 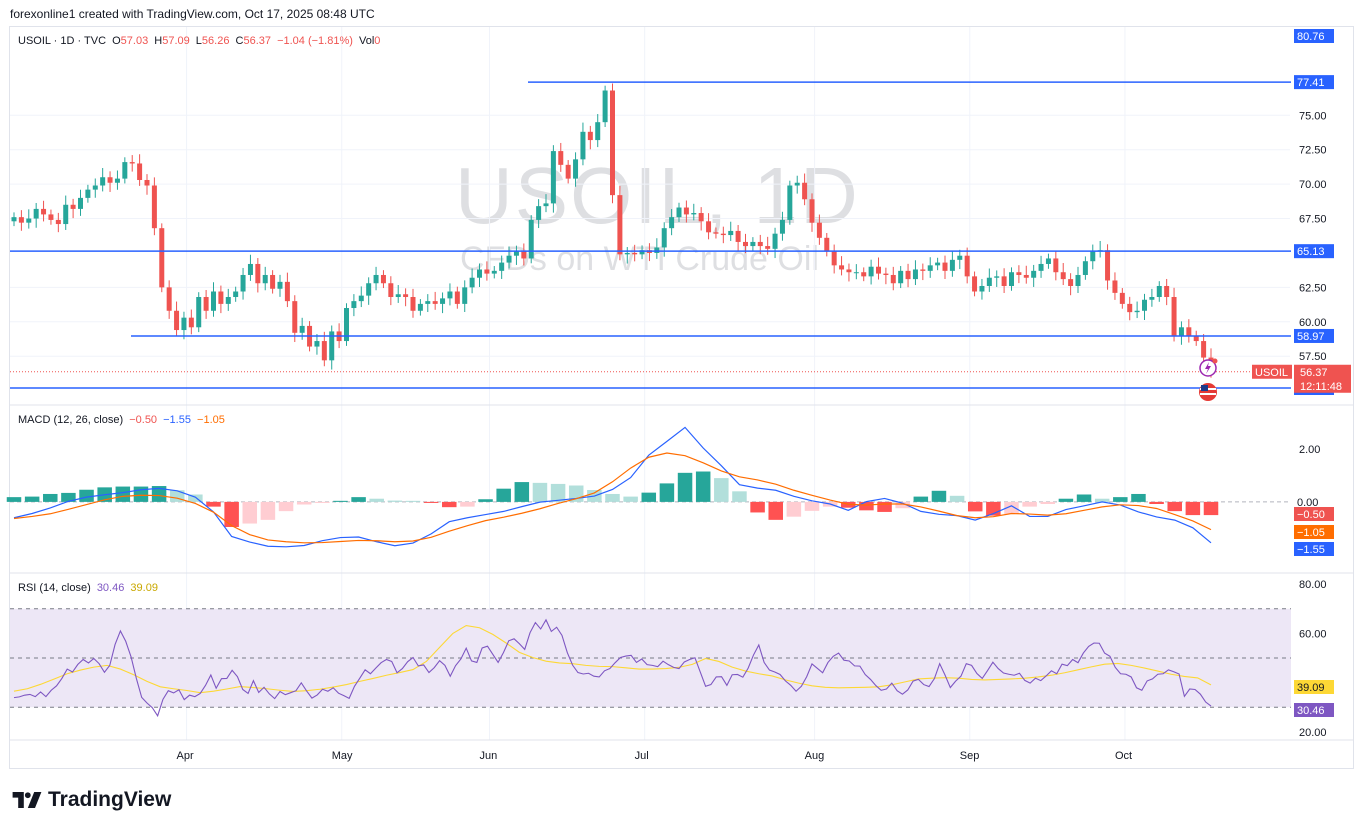 I want to click on rsi-ma-line, so click(x=612, y=659).